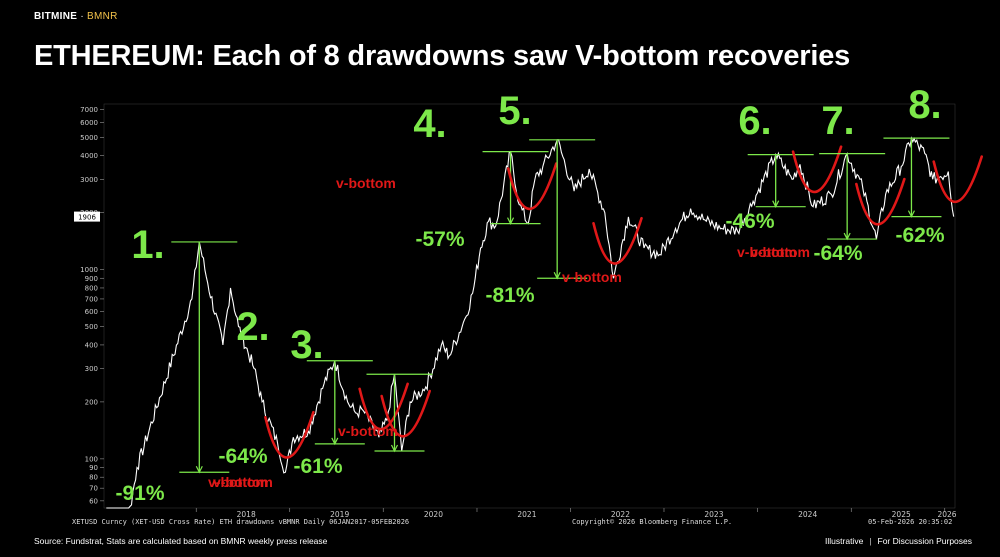 This screenshot has height=557, width=1000. I want to click on y-tick-label: 5000, so click(89, 138).